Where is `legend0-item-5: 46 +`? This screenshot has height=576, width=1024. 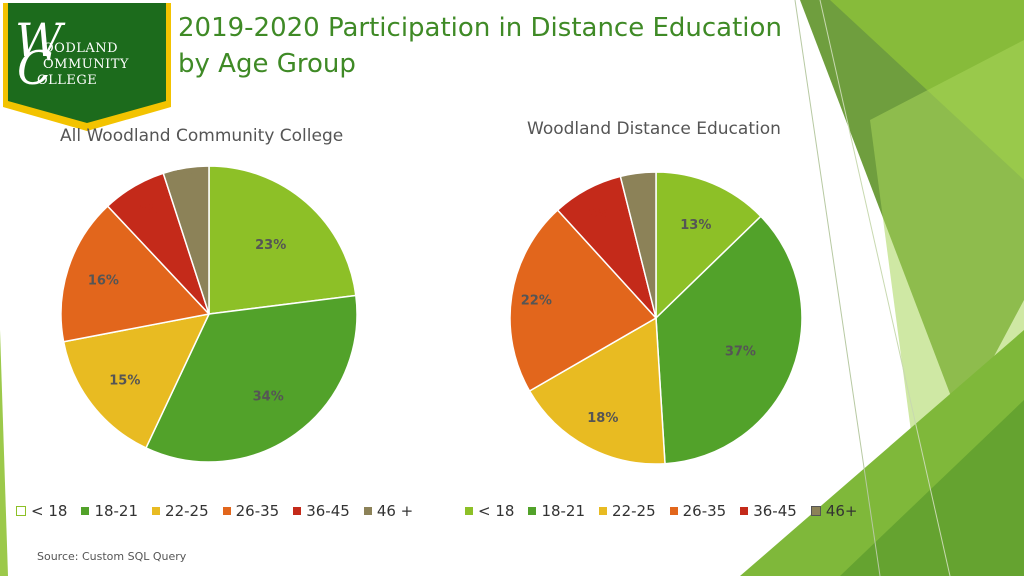
legend0-item-5: 46 + is located at coordinates (388, 511).